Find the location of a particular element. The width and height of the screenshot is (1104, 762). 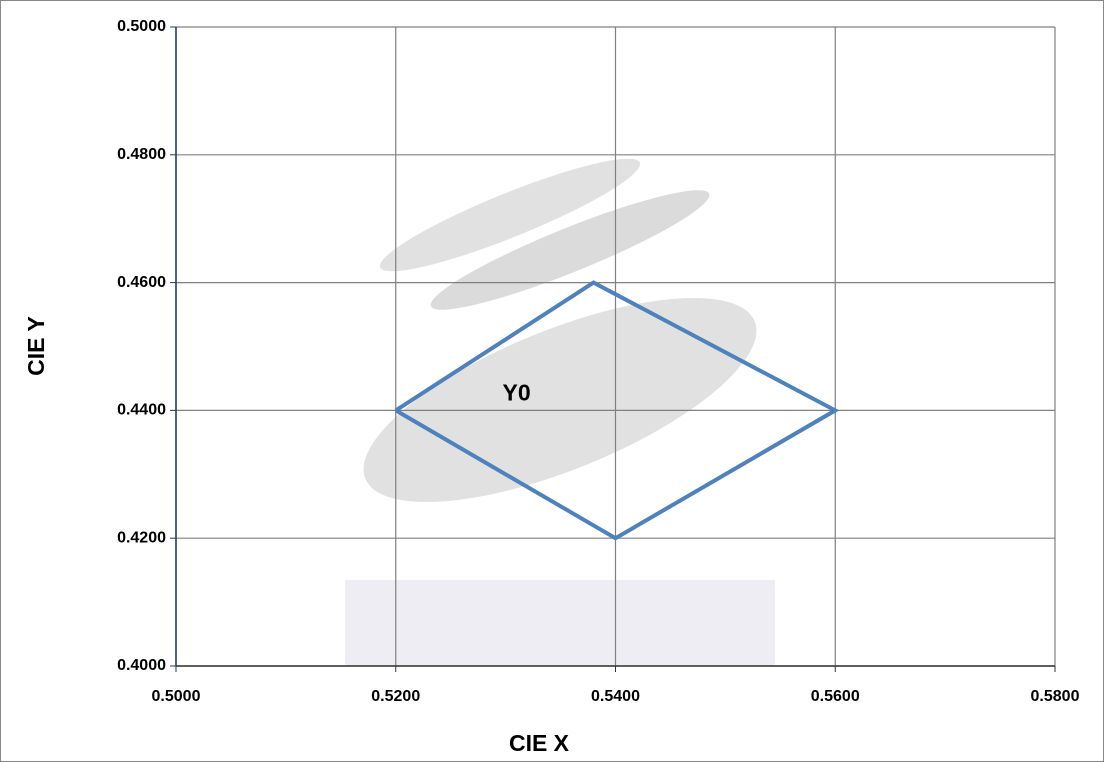

y-tick-label: 0.4800 is located at coordinates (141, 154).